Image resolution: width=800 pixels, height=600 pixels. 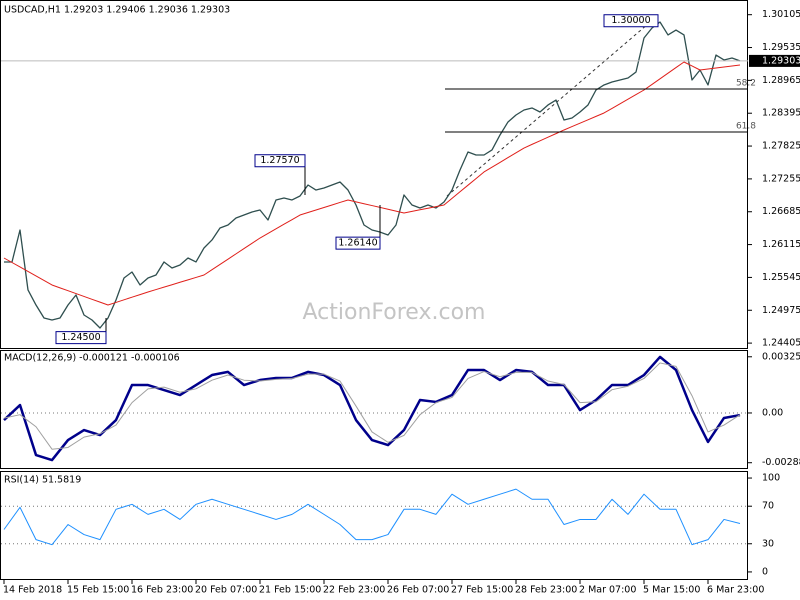 What do you see at coordinates (607, 590) in the screenshot?
I see `x-tick-label: 2 Mar 07:00` at bounding box center [607, 590].